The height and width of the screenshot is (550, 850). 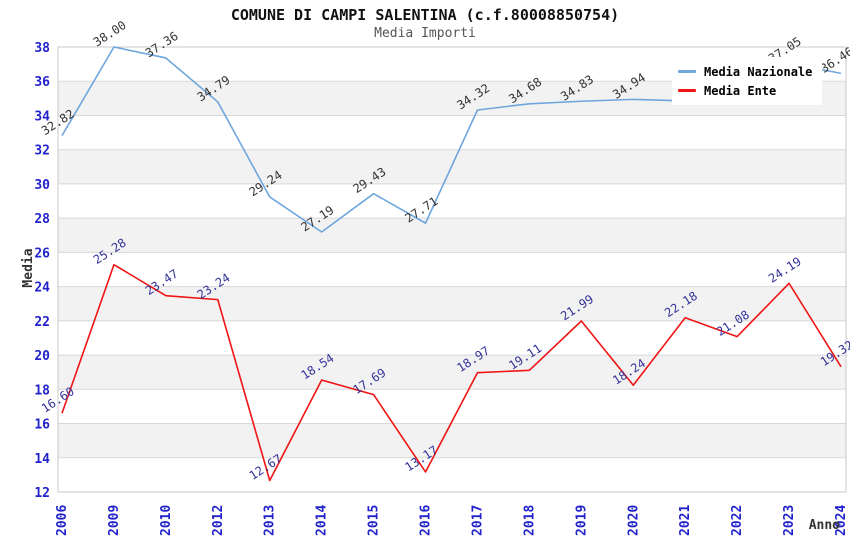 What do you see at coordinates (841, 520) in the screenshot?
I see `x-tick-label: 2024` at bounding box center [841, 520].